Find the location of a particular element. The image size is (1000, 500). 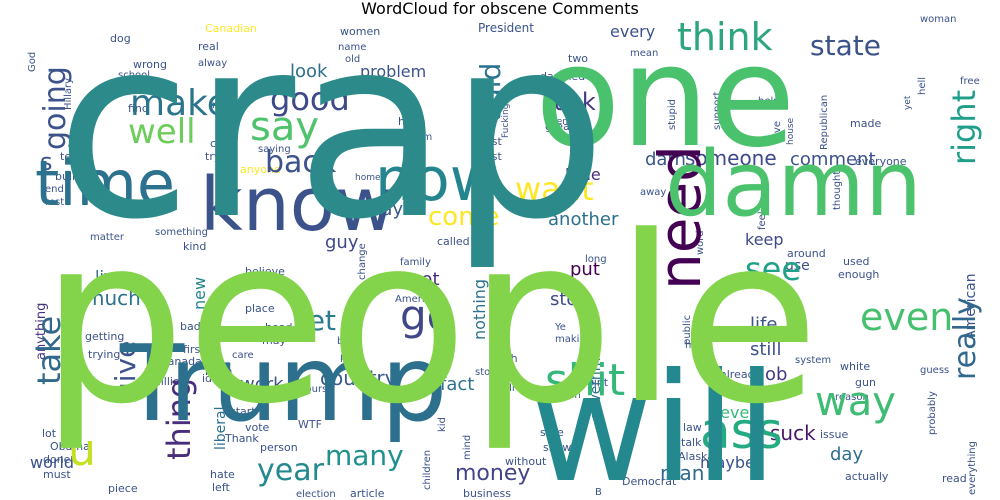

word-time: time is located at coordinates (105, 183).